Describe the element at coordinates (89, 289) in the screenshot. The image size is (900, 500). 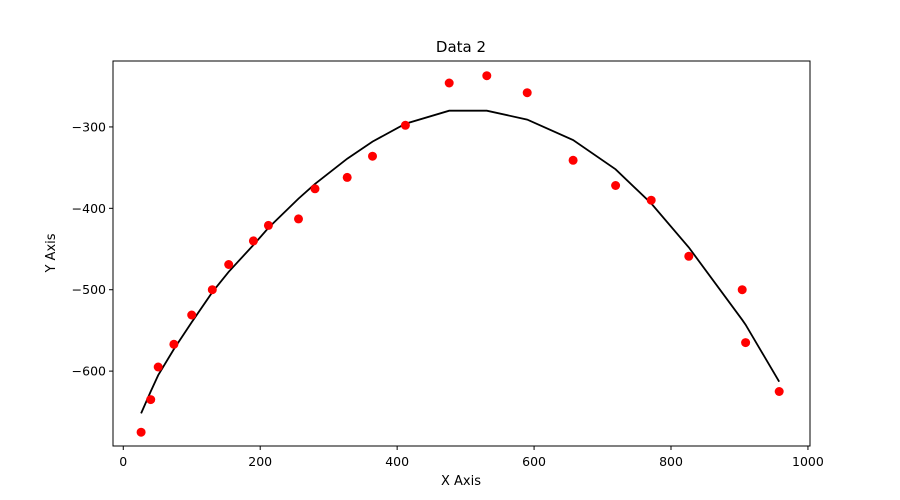
I see `y-tick-label: −500` at that location.